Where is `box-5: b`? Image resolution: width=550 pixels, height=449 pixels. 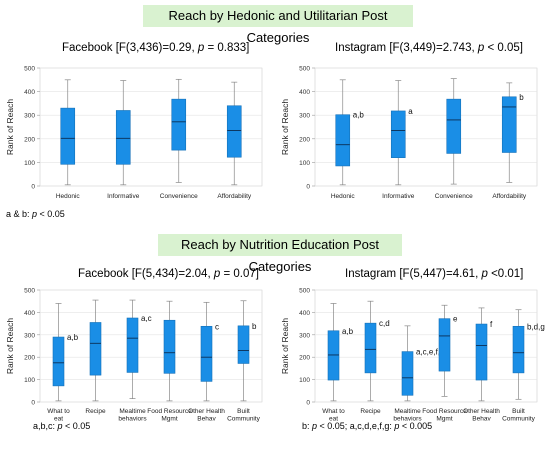
box-5: b is located at coordinates (247, 351).